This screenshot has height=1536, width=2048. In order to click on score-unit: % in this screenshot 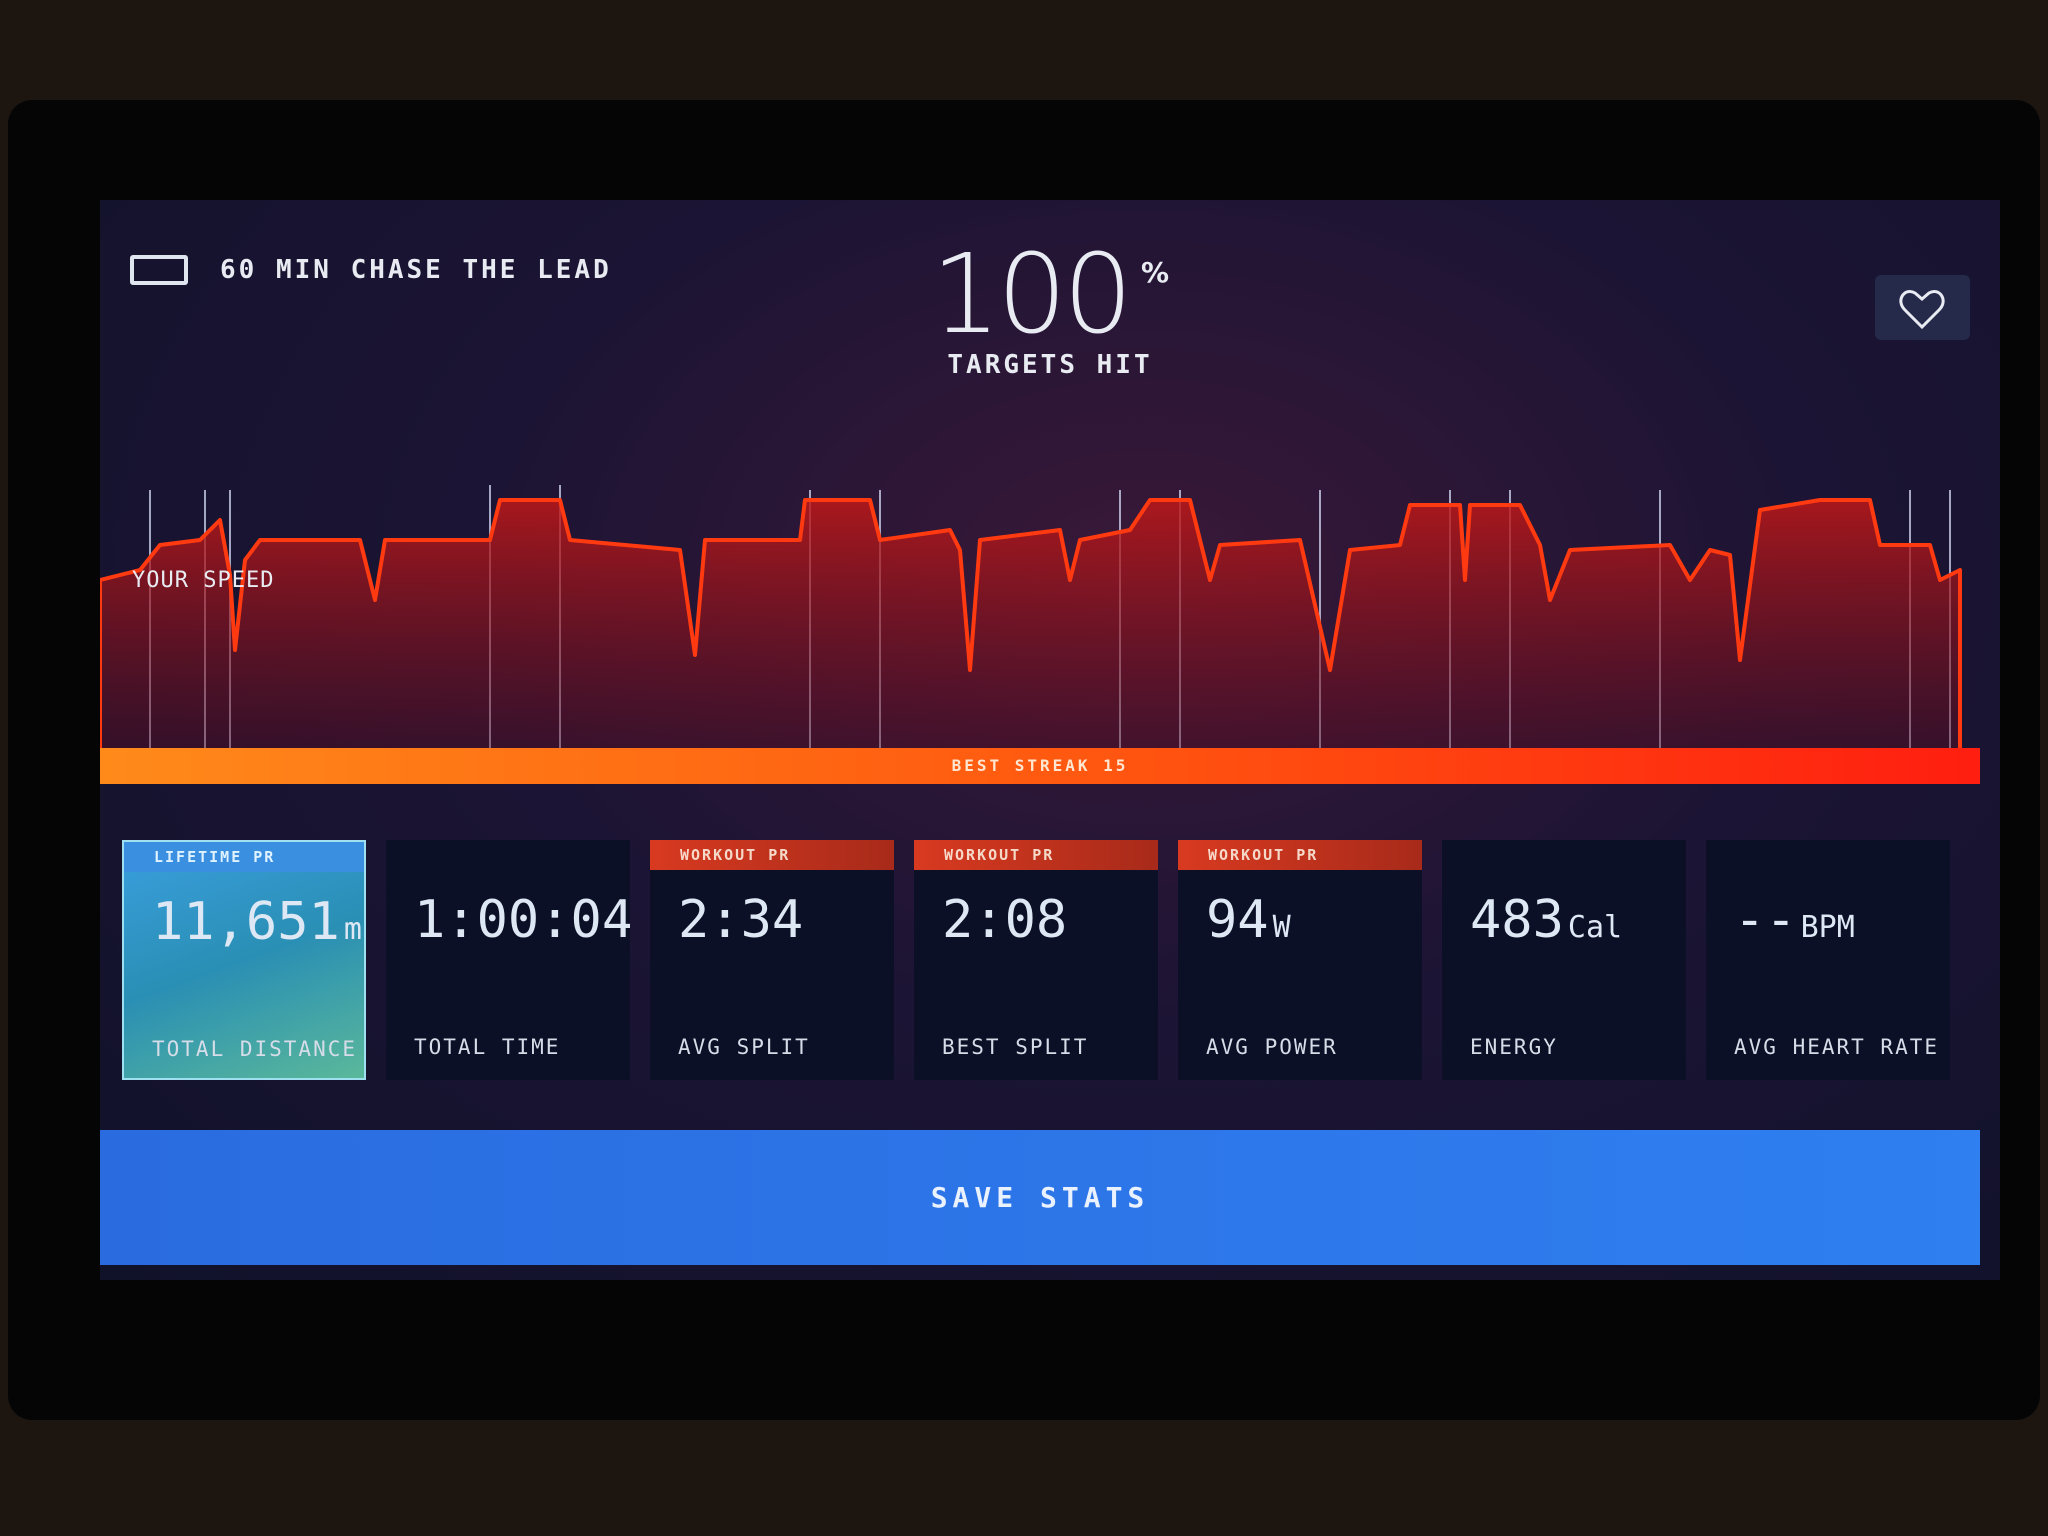, I will do `click(1155, 272)`.